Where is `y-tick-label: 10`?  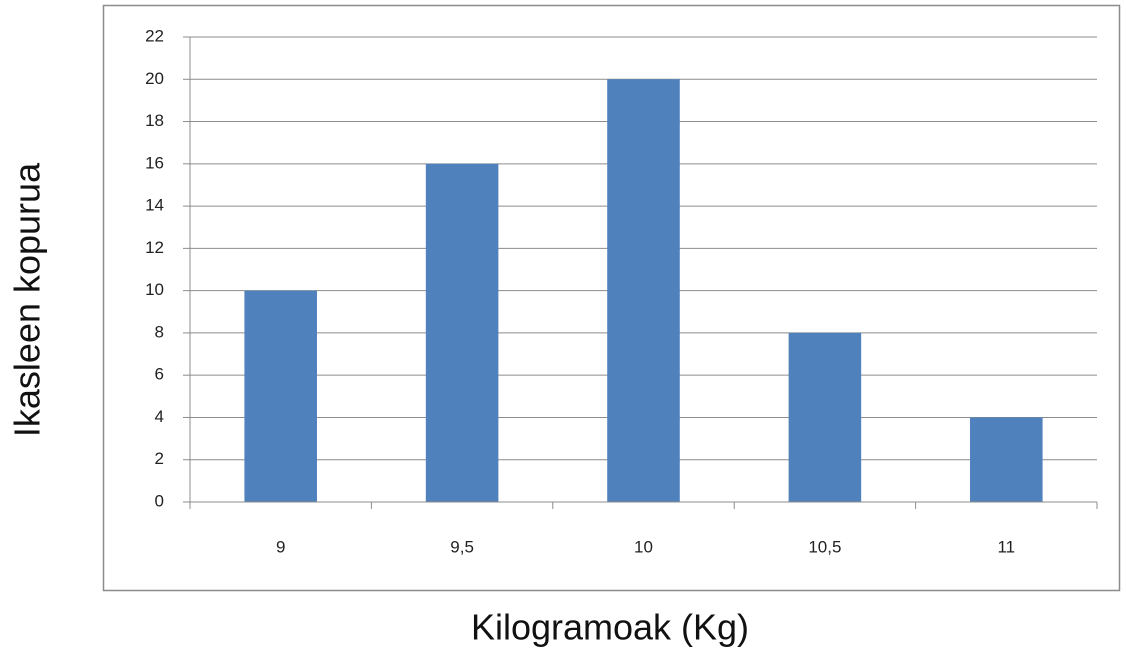
y-tick-label: 10 is located at coordinates (154, 289).